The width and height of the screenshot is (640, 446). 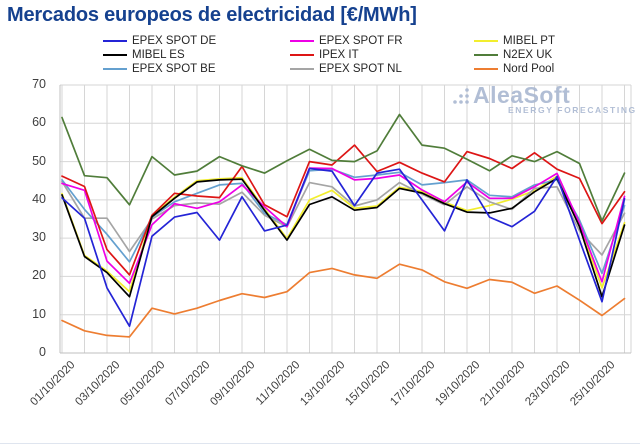 What do you see at coordinates (486, 55) in the screenshot?
I see `legend-swatch-n2ex-uk` at bounding box center [486, 55].